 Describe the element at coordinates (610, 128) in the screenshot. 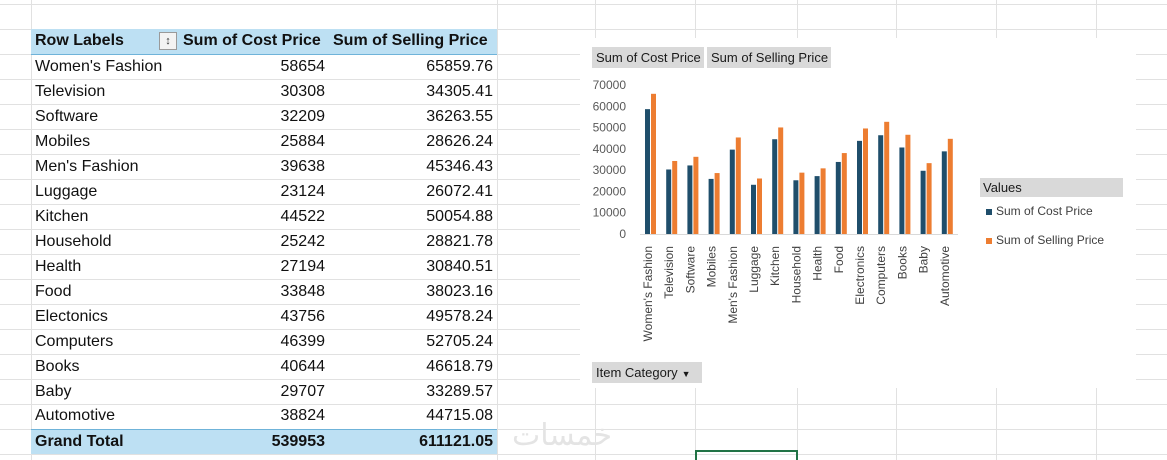

I see `y-tick-label: 50000` at that location.